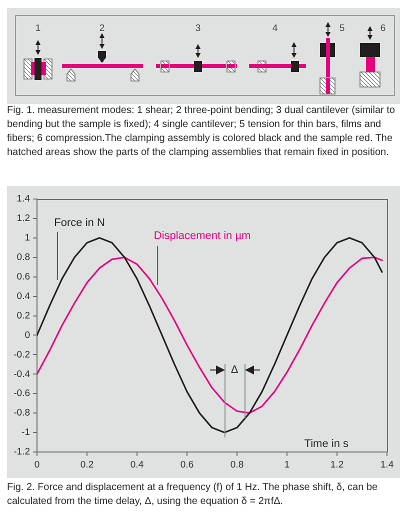 The width and height of the screenshot is (413, 521). Describe the element at coordinates (23, 276) in the screenshot. I see `y-tick-label: 0.6` at that location.